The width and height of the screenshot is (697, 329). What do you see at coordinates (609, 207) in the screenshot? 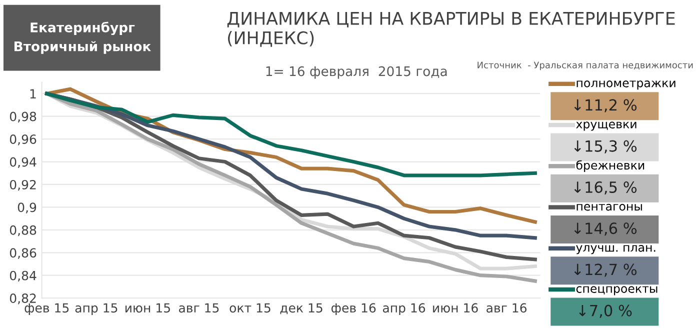
I see `legend-label: пентагоны` at bounding box center [609, 207].